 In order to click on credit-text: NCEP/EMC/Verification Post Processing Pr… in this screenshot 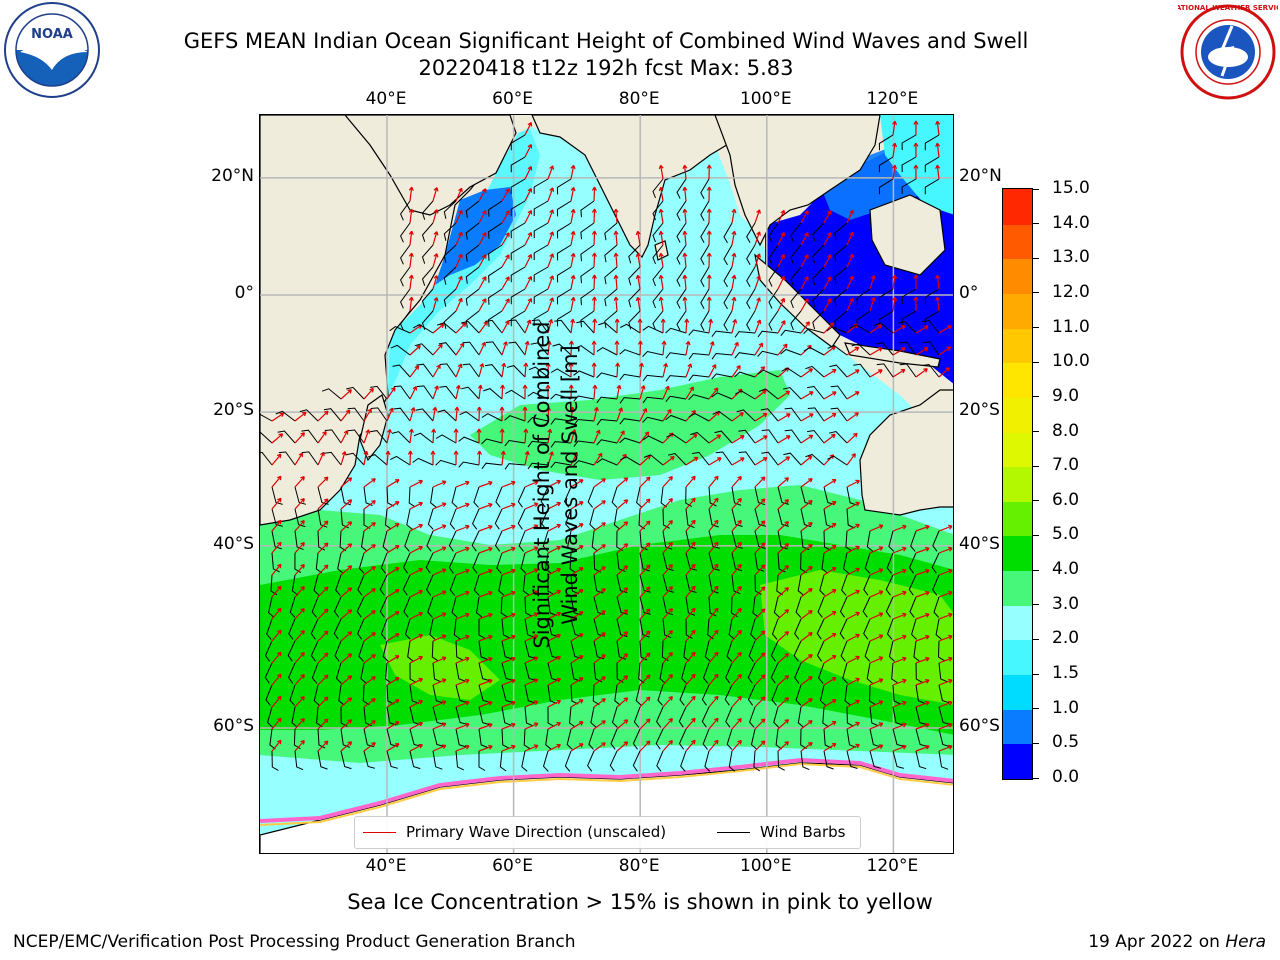, I will do `click(294, 942)`.